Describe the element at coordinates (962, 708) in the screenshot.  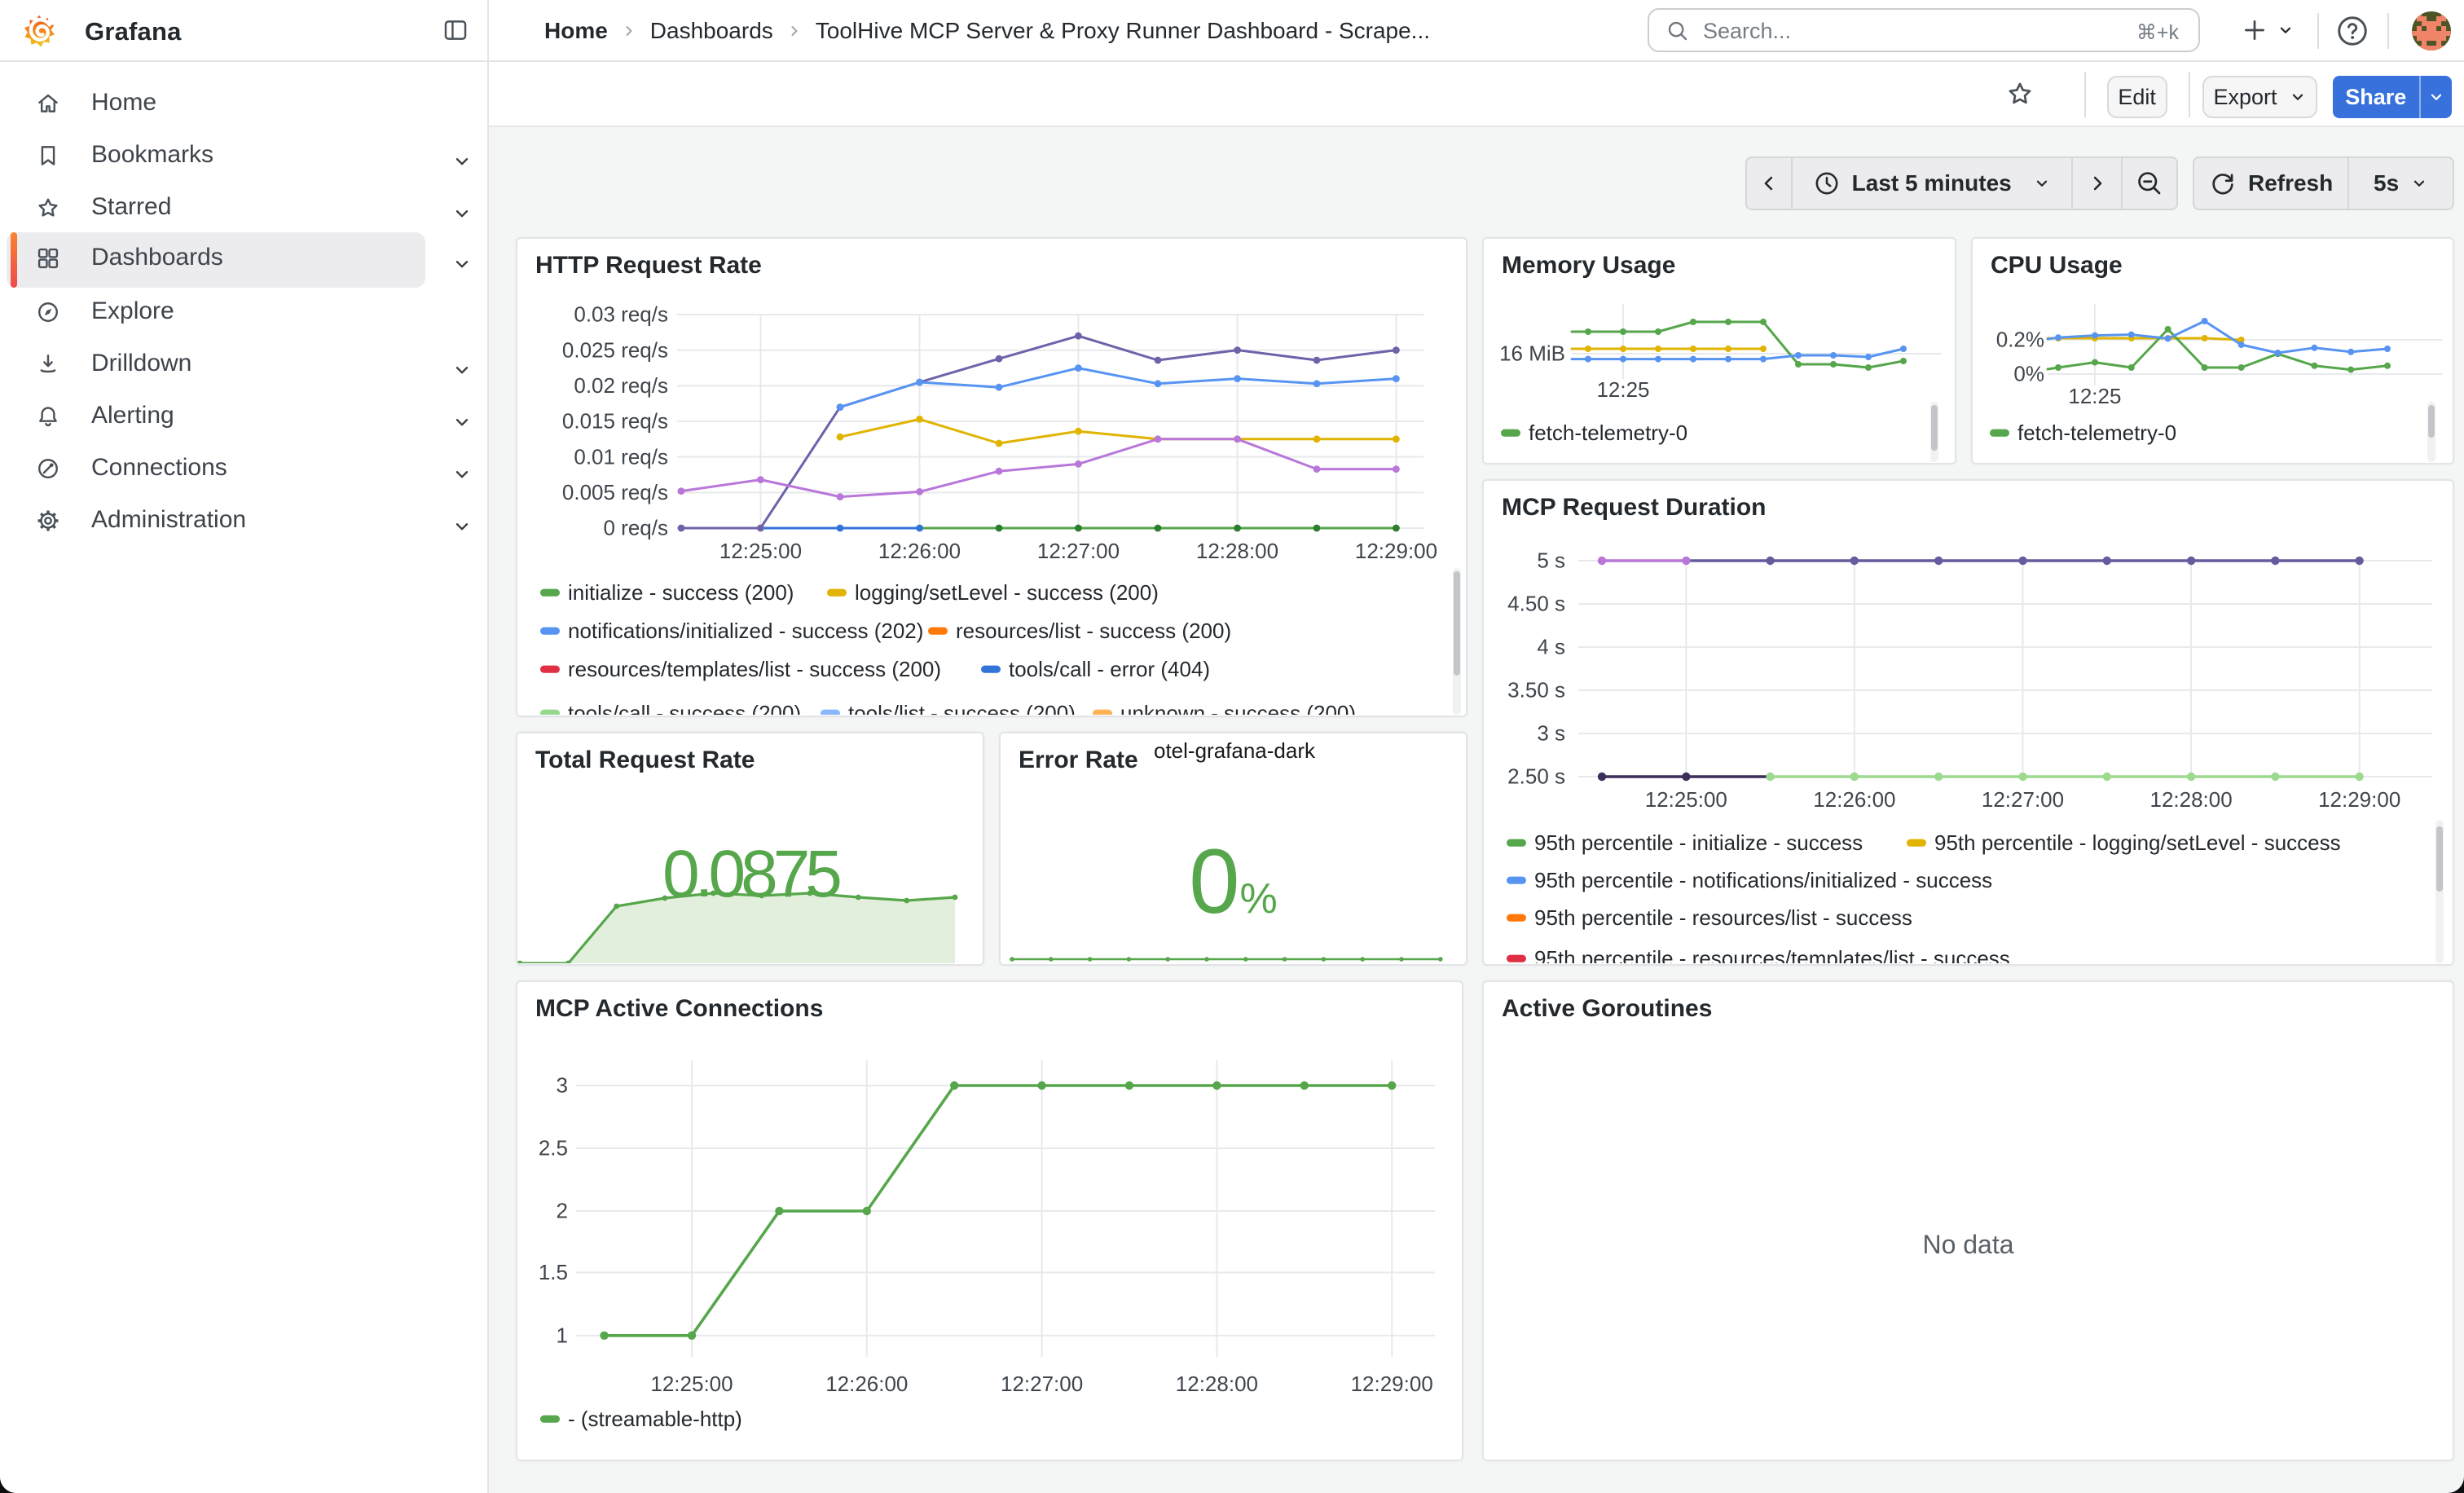
I see `svg-text: tools/list - success (200)` at that location.